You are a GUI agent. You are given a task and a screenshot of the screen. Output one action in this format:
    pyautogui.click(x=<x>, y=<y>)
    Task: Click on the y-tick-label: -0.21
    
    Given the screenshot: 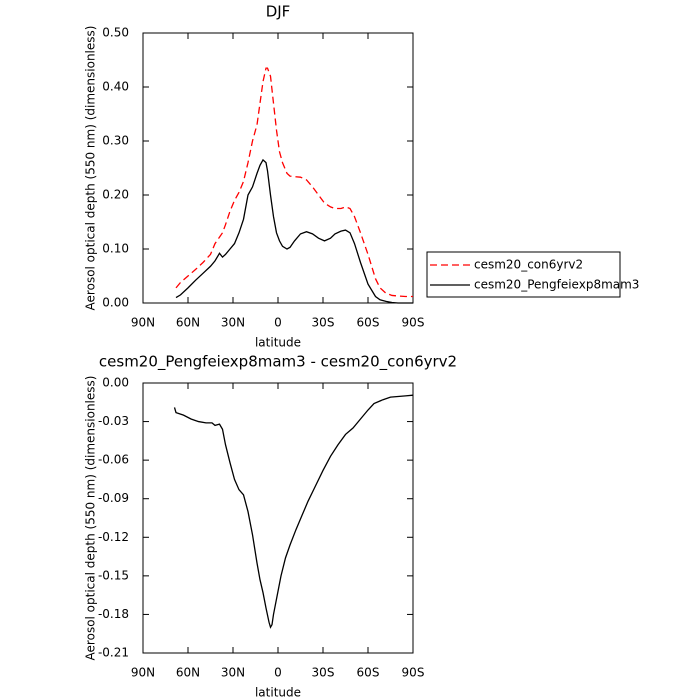 What is the action you would take?
    pyautogui.click(x=113, y=653)
    